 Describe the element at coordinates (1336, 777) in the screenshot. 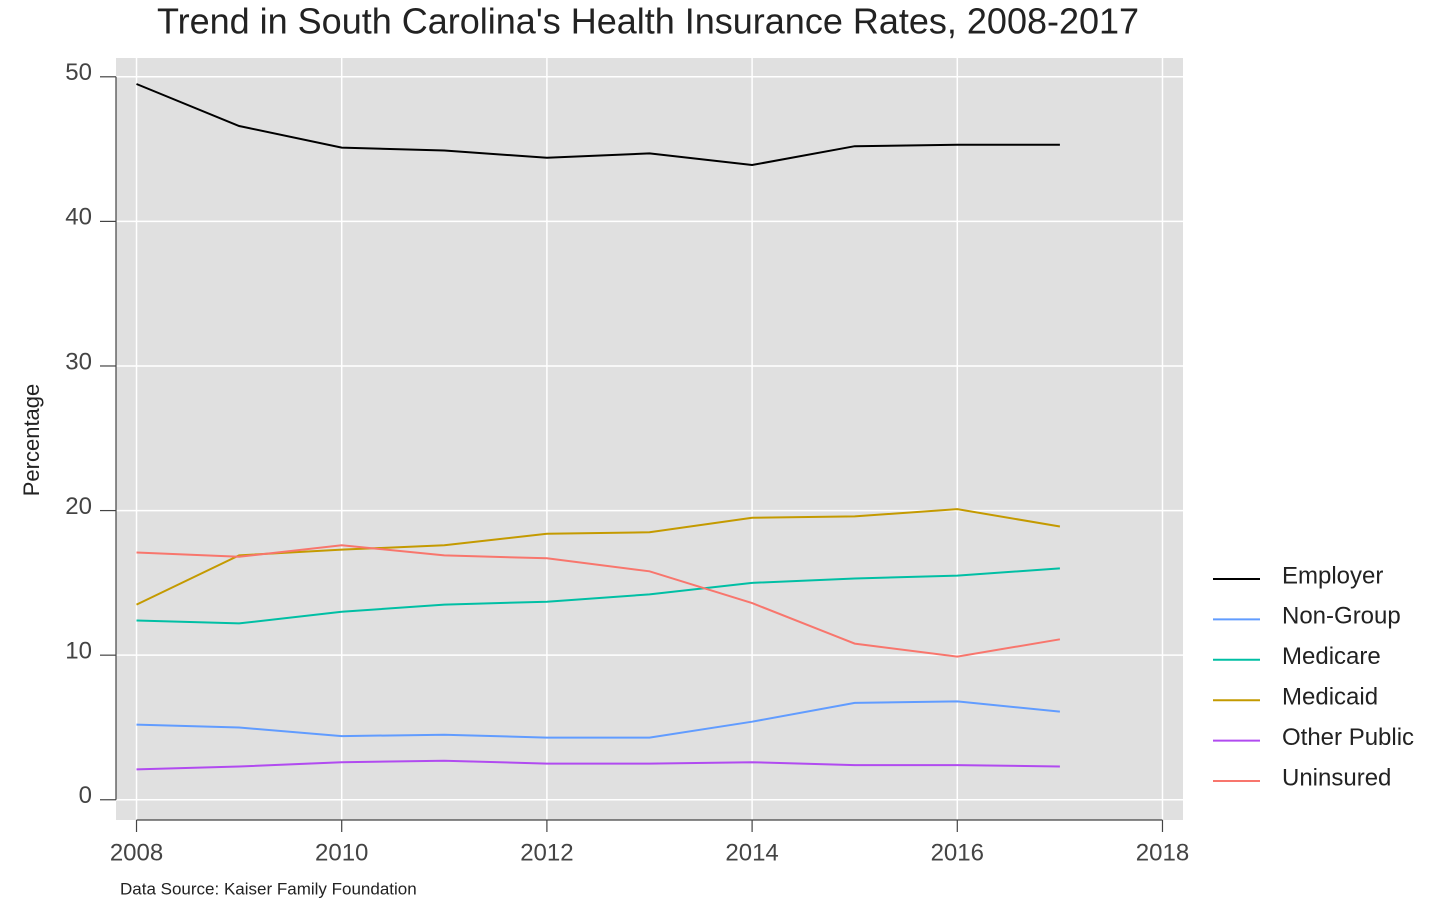

I see `legend-label: Uninsured` at that location.